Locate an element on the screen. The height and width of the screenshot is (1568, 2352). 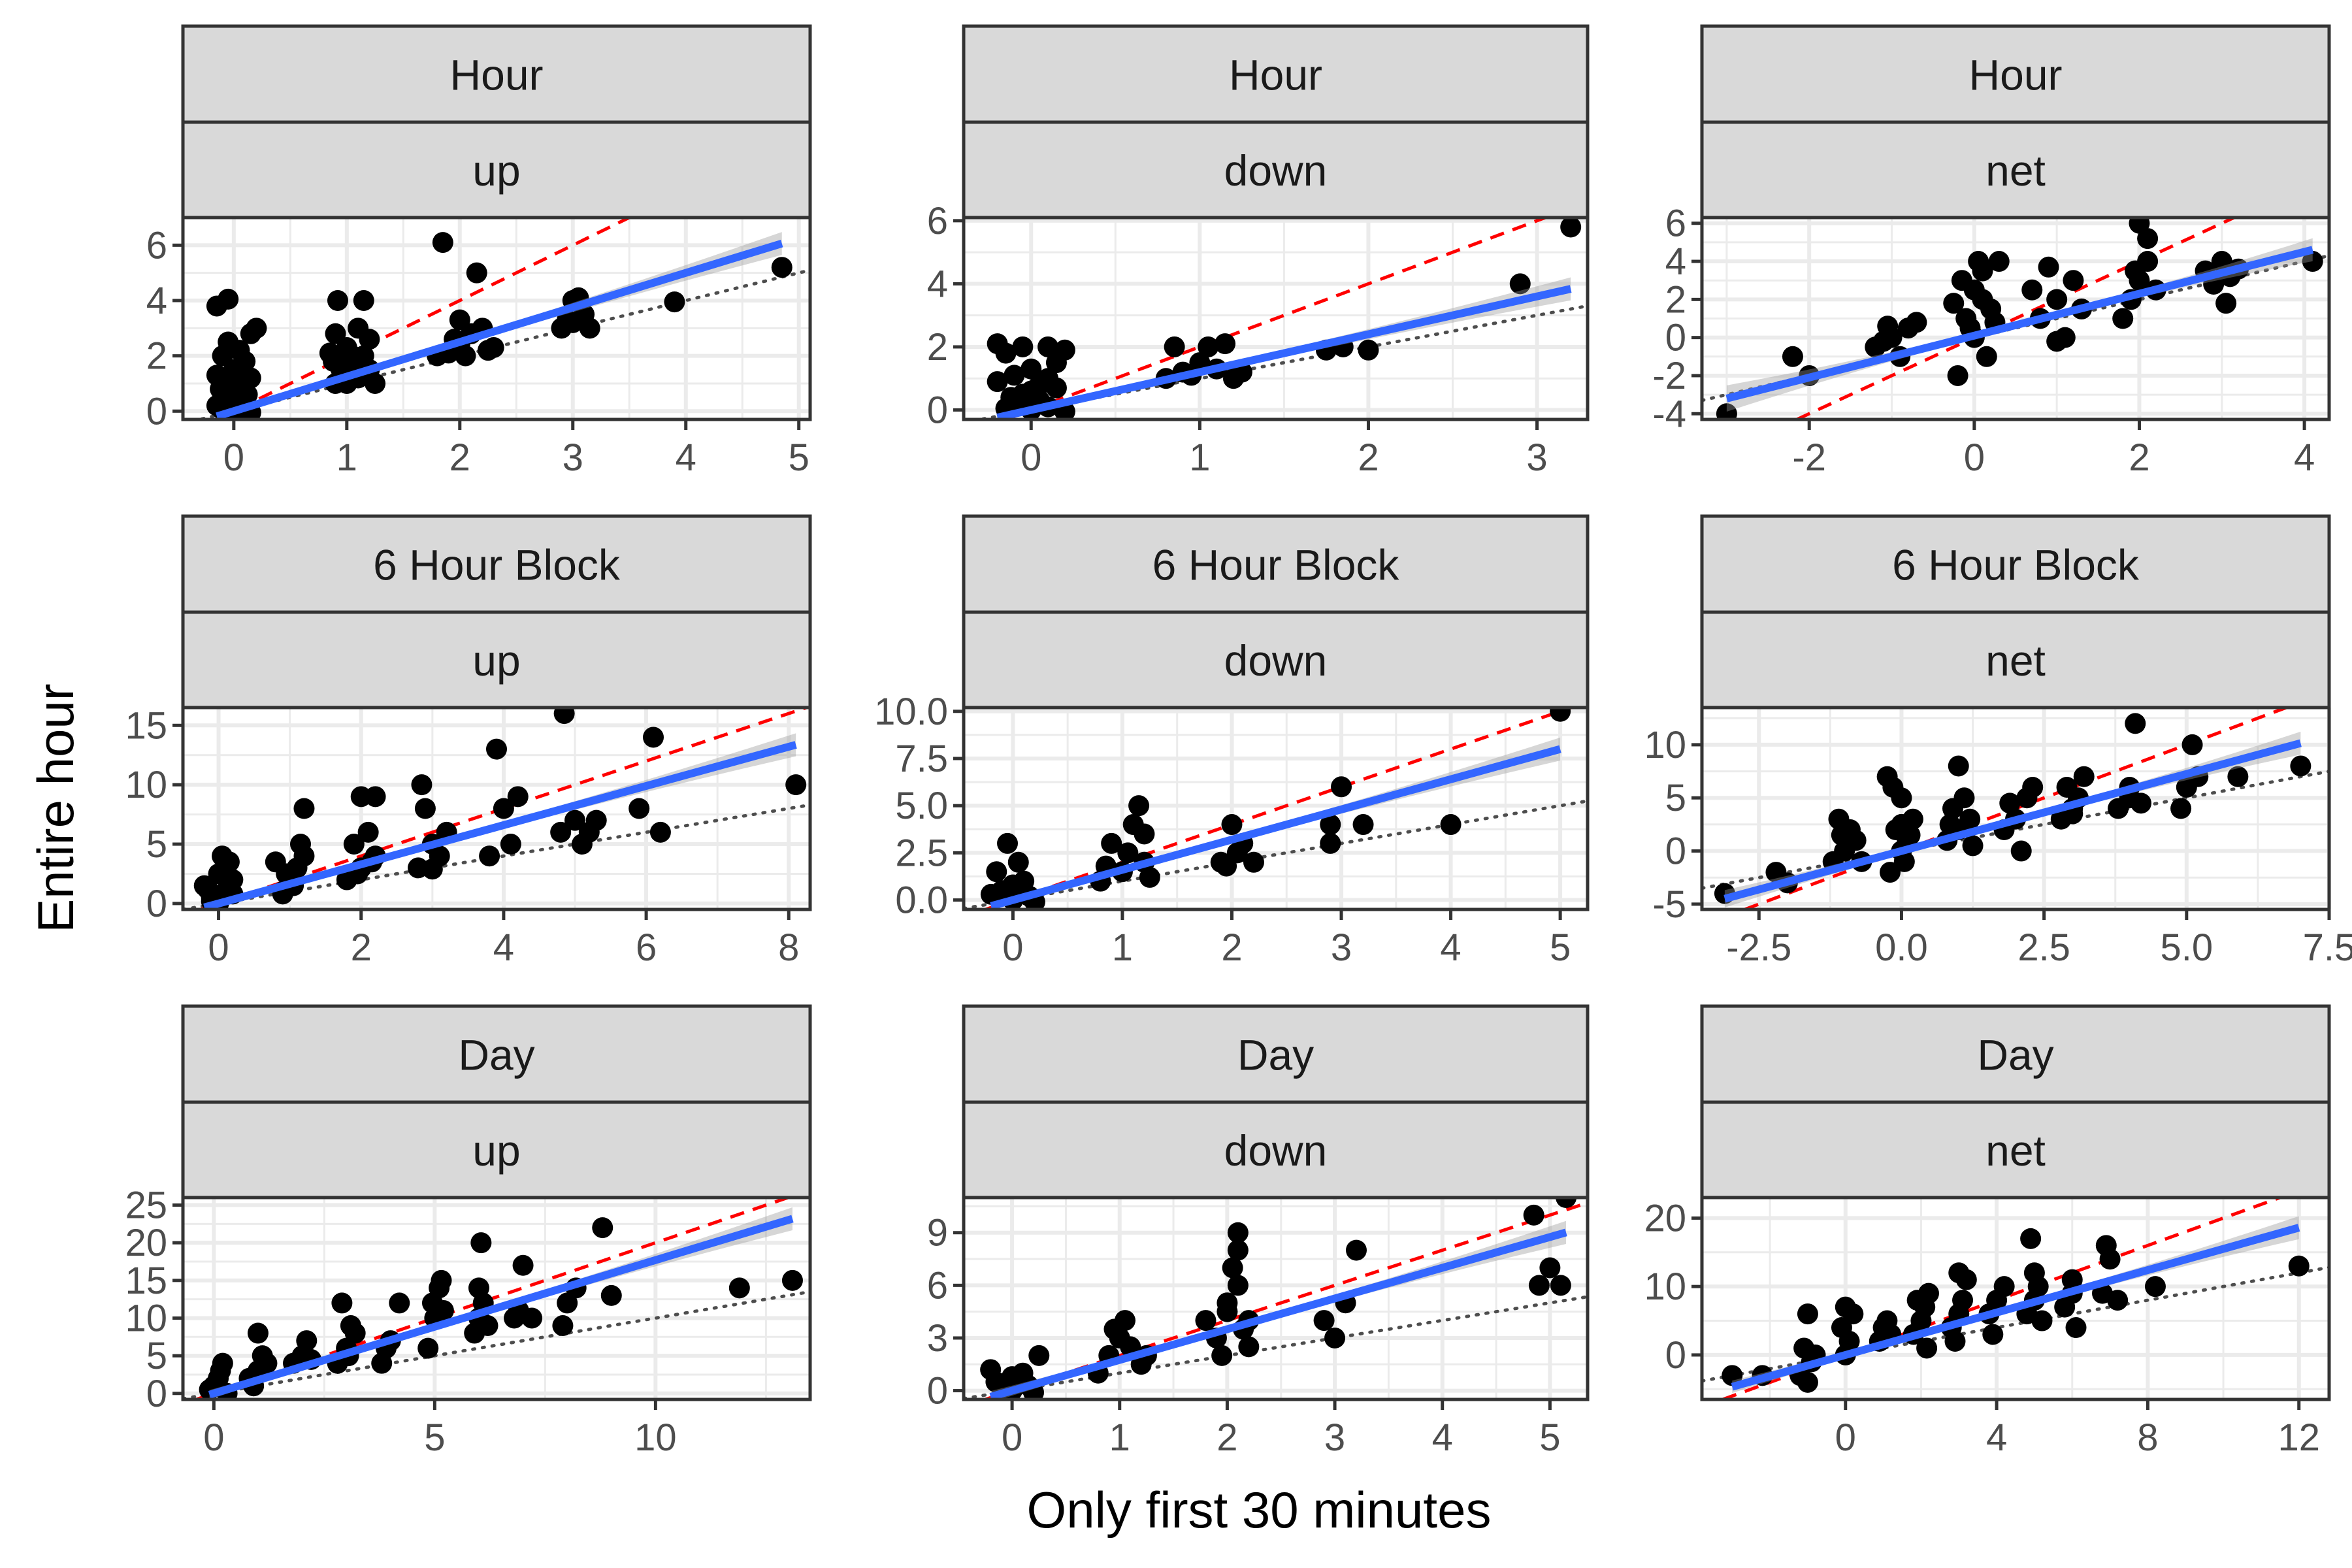
panel-8: Day down 0 1 2 3 4 5 0 3 6 9 is located at coordinates (1258, 1231).